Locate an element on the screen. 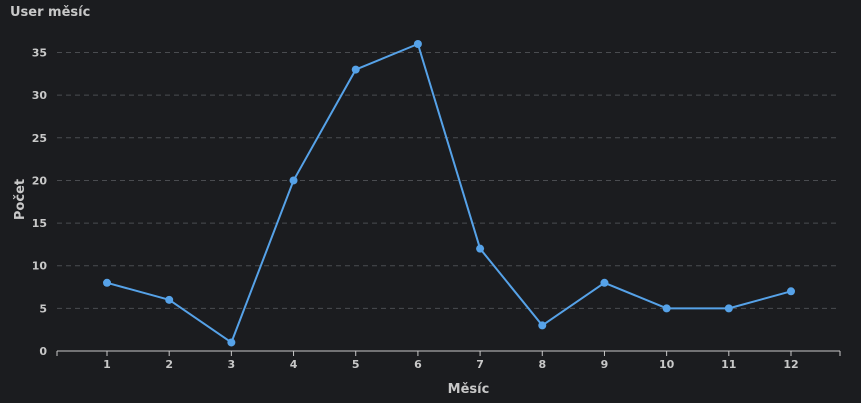  chart-title: User měsíc is located at coordinates (50, 12).